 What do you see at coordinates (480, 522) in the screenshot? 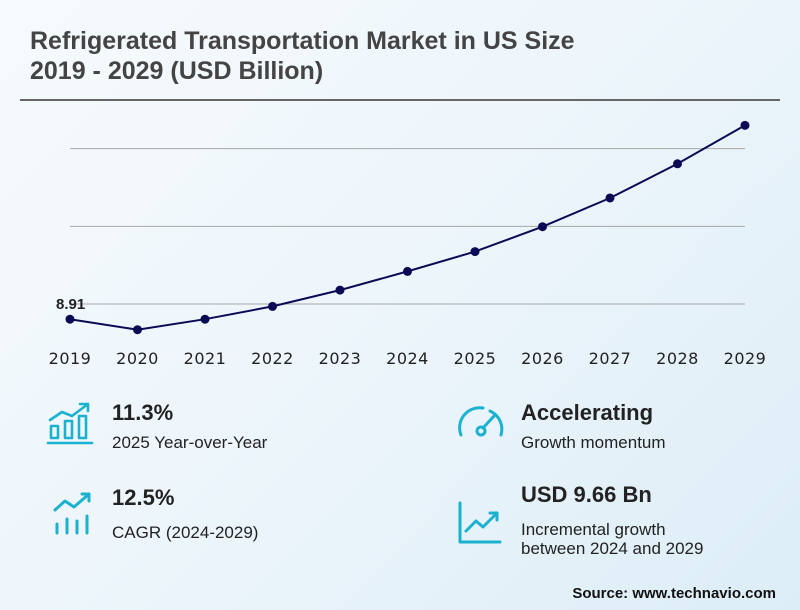
I see `trend-up-chart-icon` at bounding box center [480, 522].